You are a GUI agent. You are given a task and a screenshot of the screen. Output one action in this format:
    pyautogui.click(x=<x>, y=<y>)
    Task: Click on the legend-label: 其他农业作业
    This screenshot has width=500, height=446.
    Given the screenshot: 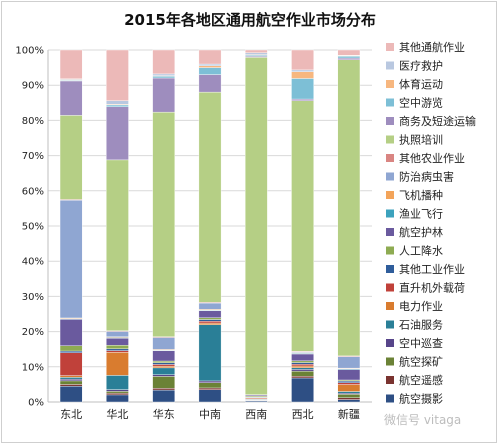 What is the action you would take?
    pyautogui.click(x=432, y=158)
    